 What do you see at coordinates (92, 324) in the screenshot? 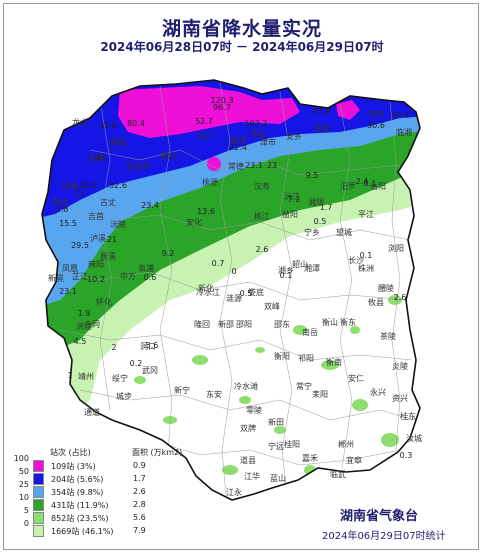
I see `city-label: 会同` at bounding box center [92, 324].